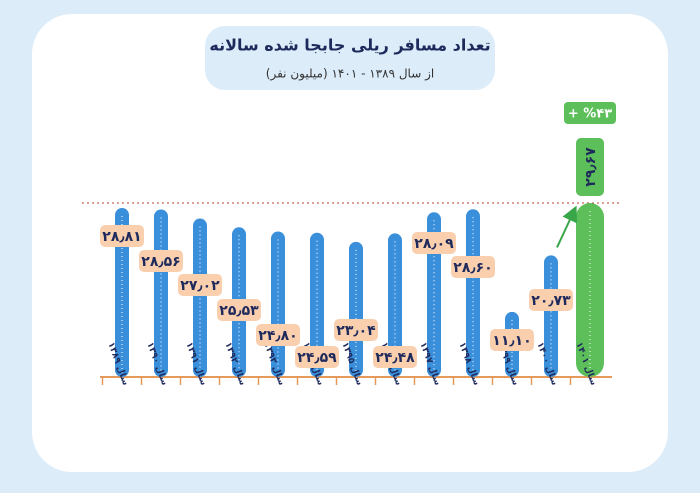 The height and width of the screenshot is (493, 700). I want to click on title-tab, so click(350, 58).